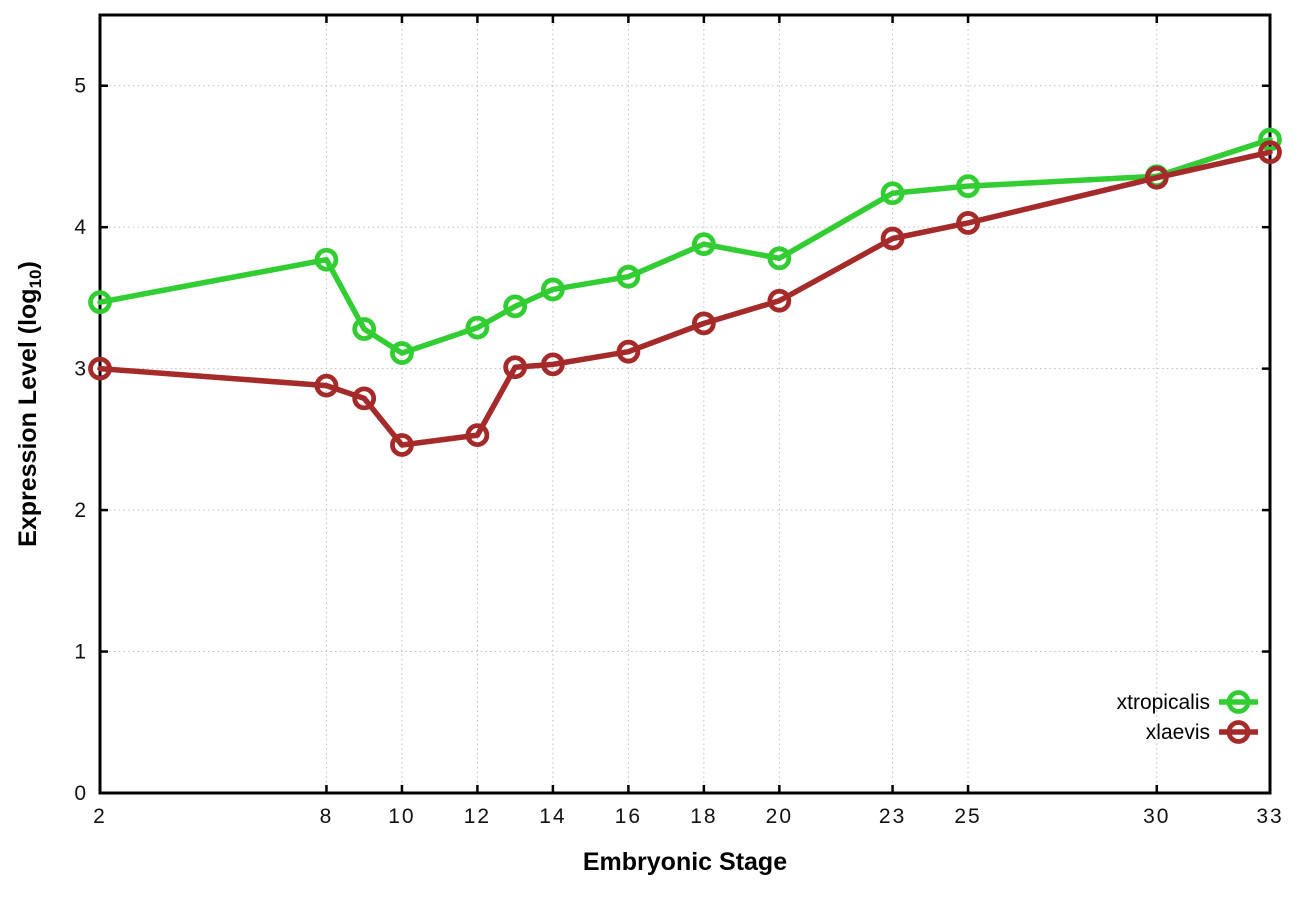  I want to click on legend: xtropicalis xlaevis, so click(1187, 717).